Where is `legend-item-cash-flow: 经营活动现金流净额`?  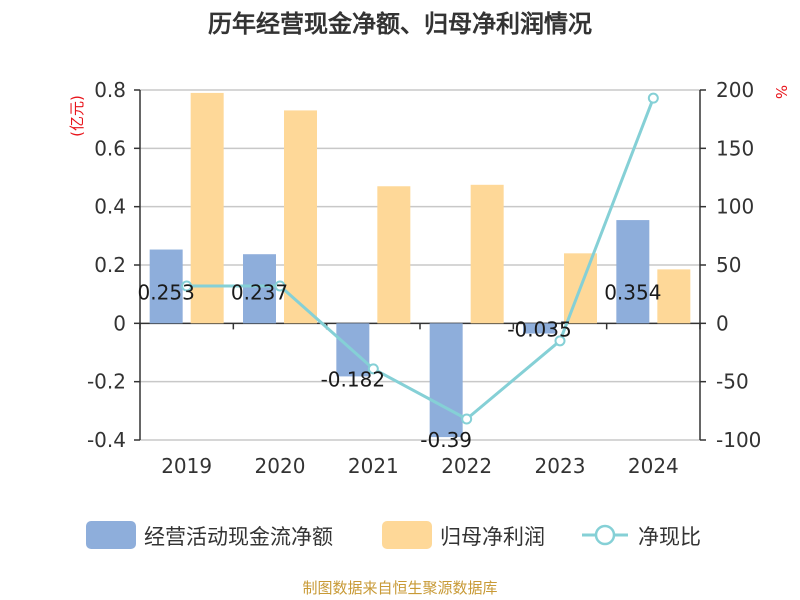 legend-item-cash-flow: 经营活动现金流净额 is located at coordinates (209, 535).